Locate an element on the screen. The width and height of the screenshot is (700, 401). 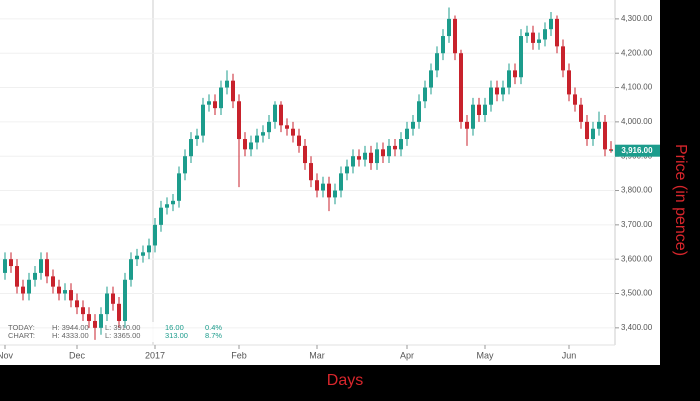
y-tick-label: 3,400.00 is located at coordinates (637, 327).